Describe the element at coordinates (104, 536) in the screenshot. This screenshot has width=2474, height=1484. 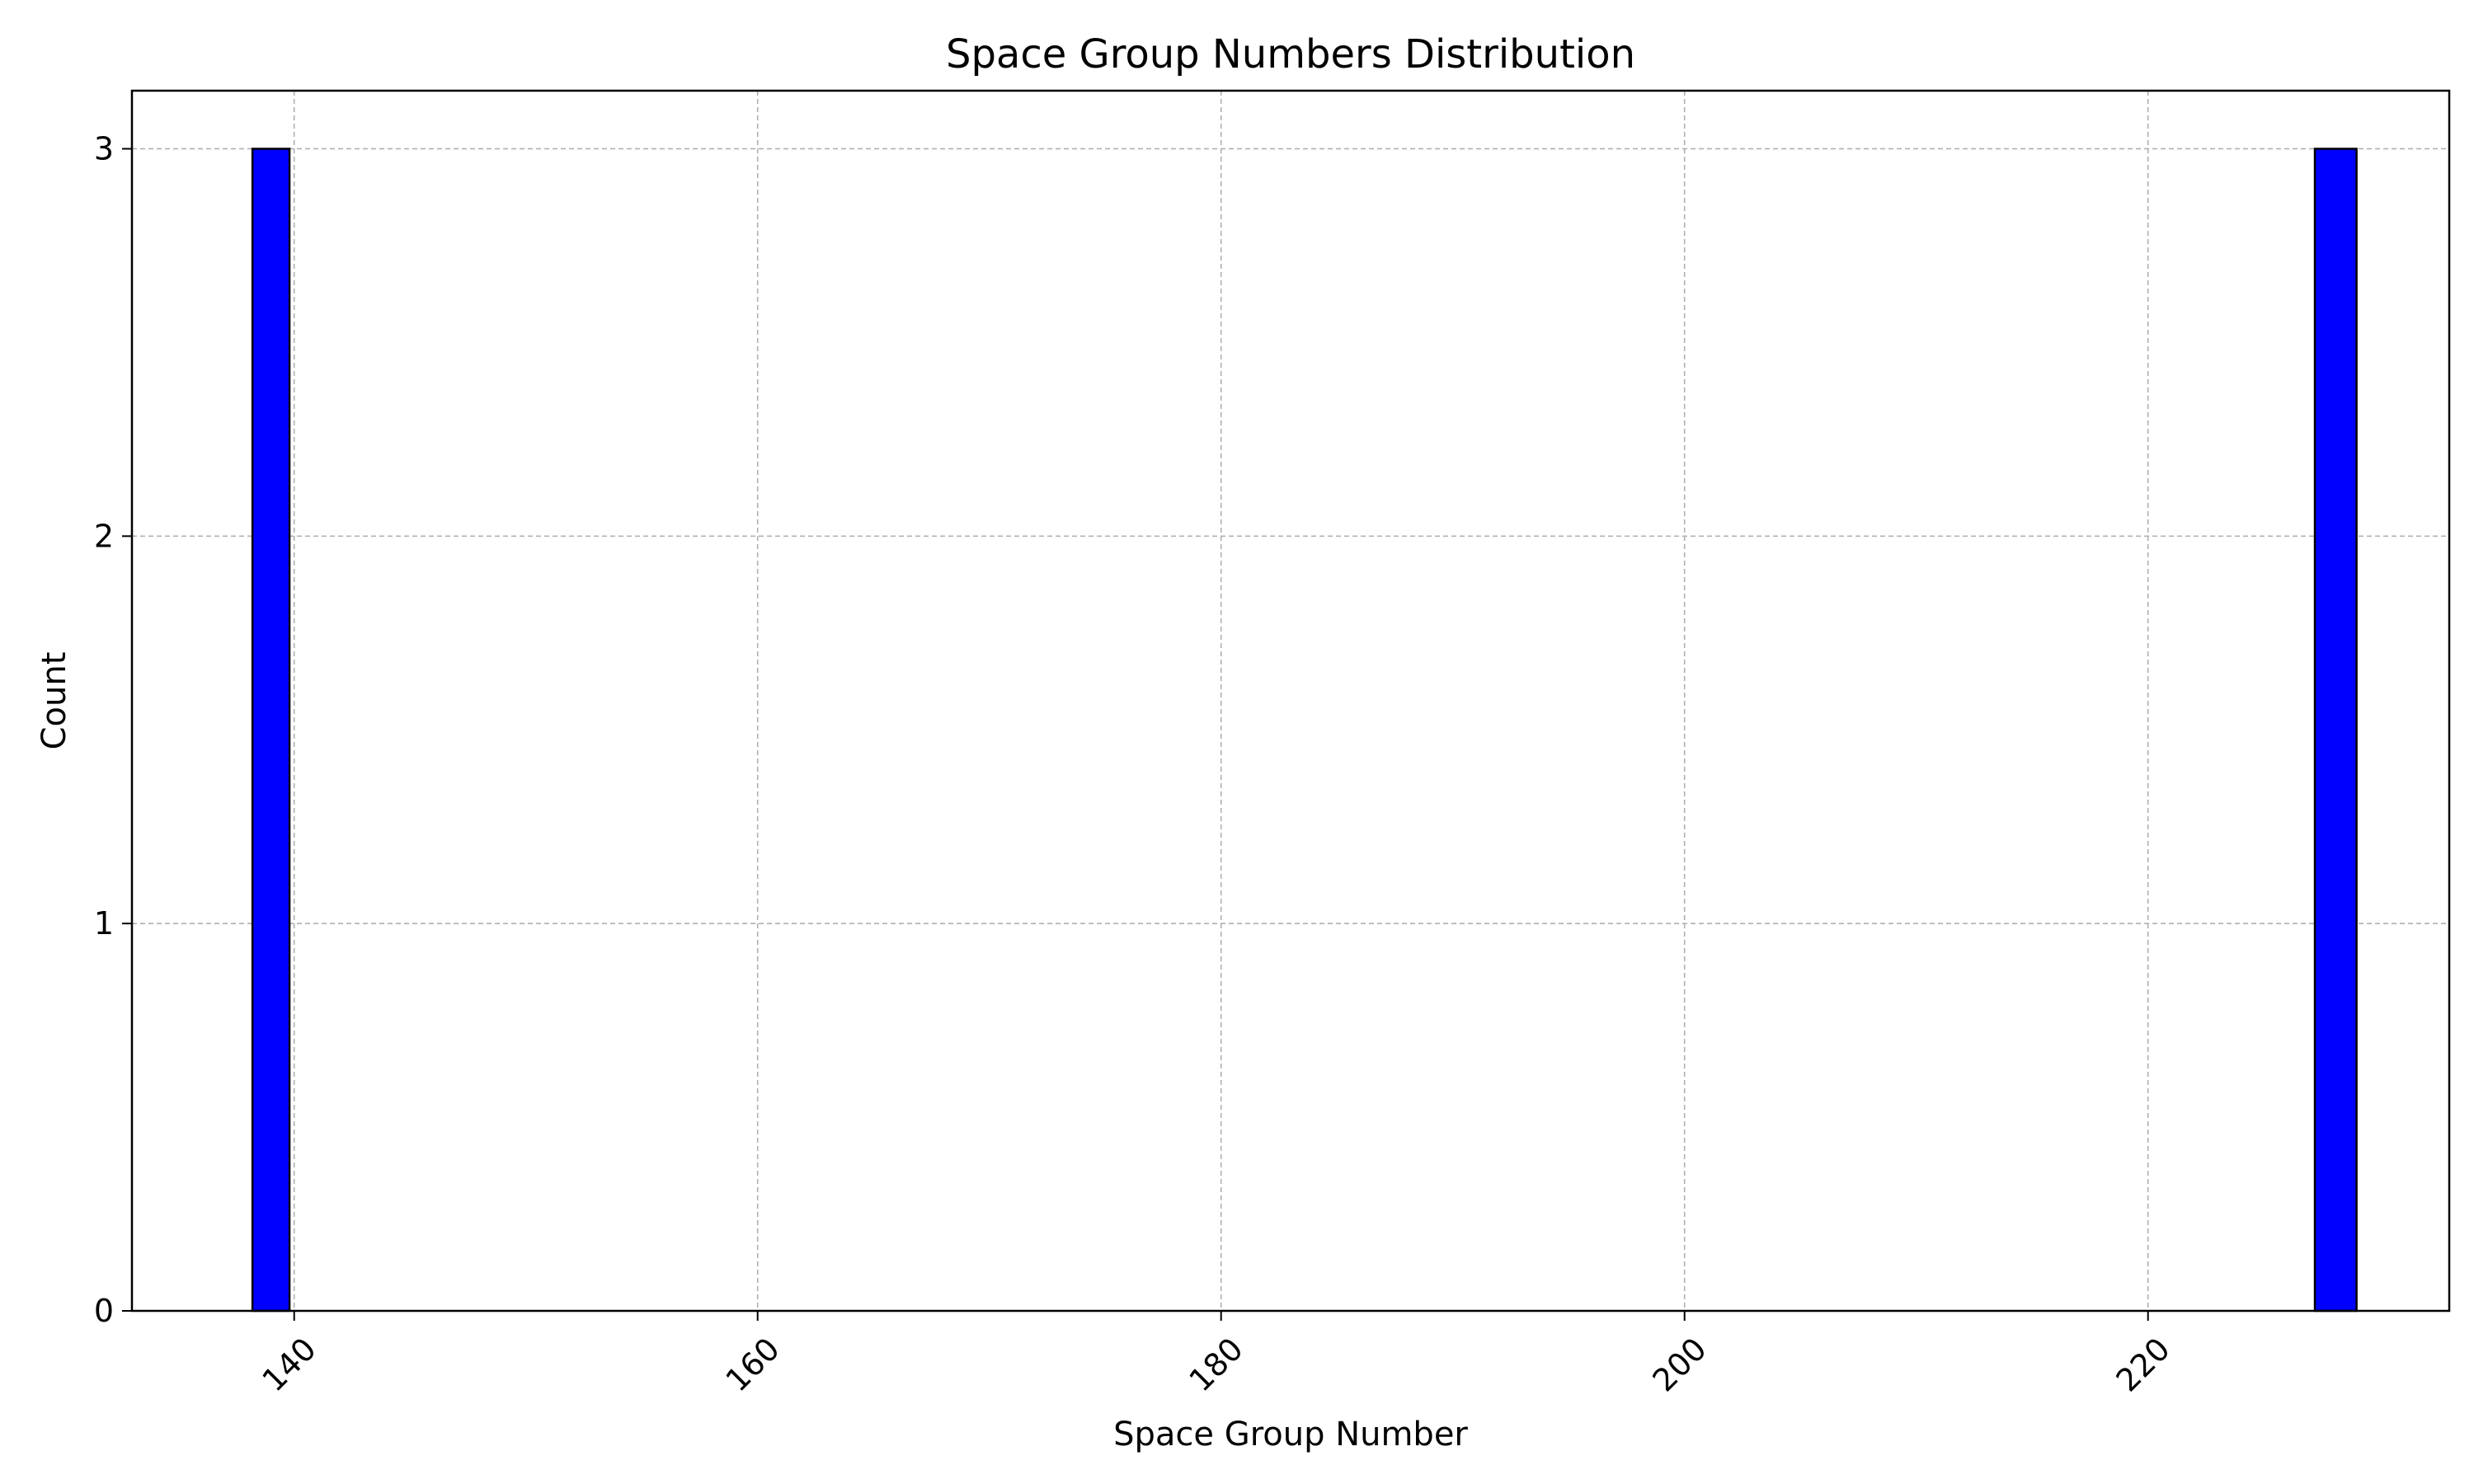
I see `y-tick-label: 2` at that location.